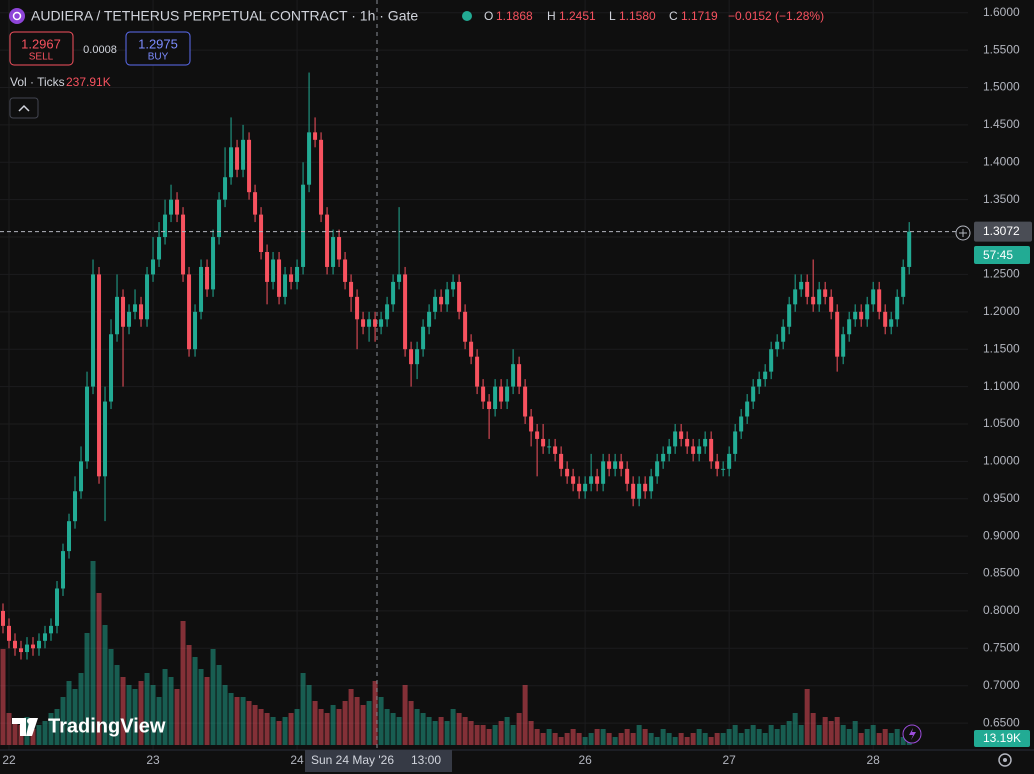  What do you see at coordinates (158, 48) in the screenshot?
I see `buy-button` at bounding box center [158, 48].